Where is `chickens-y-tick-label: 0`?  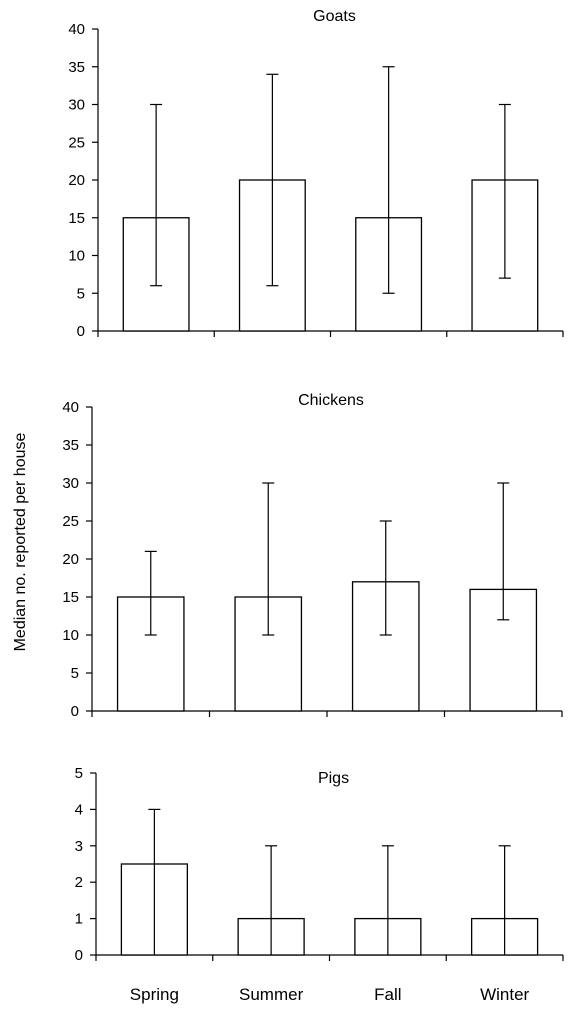
chickens-y-tick-label: 0 is located at coordinates (75, 711).